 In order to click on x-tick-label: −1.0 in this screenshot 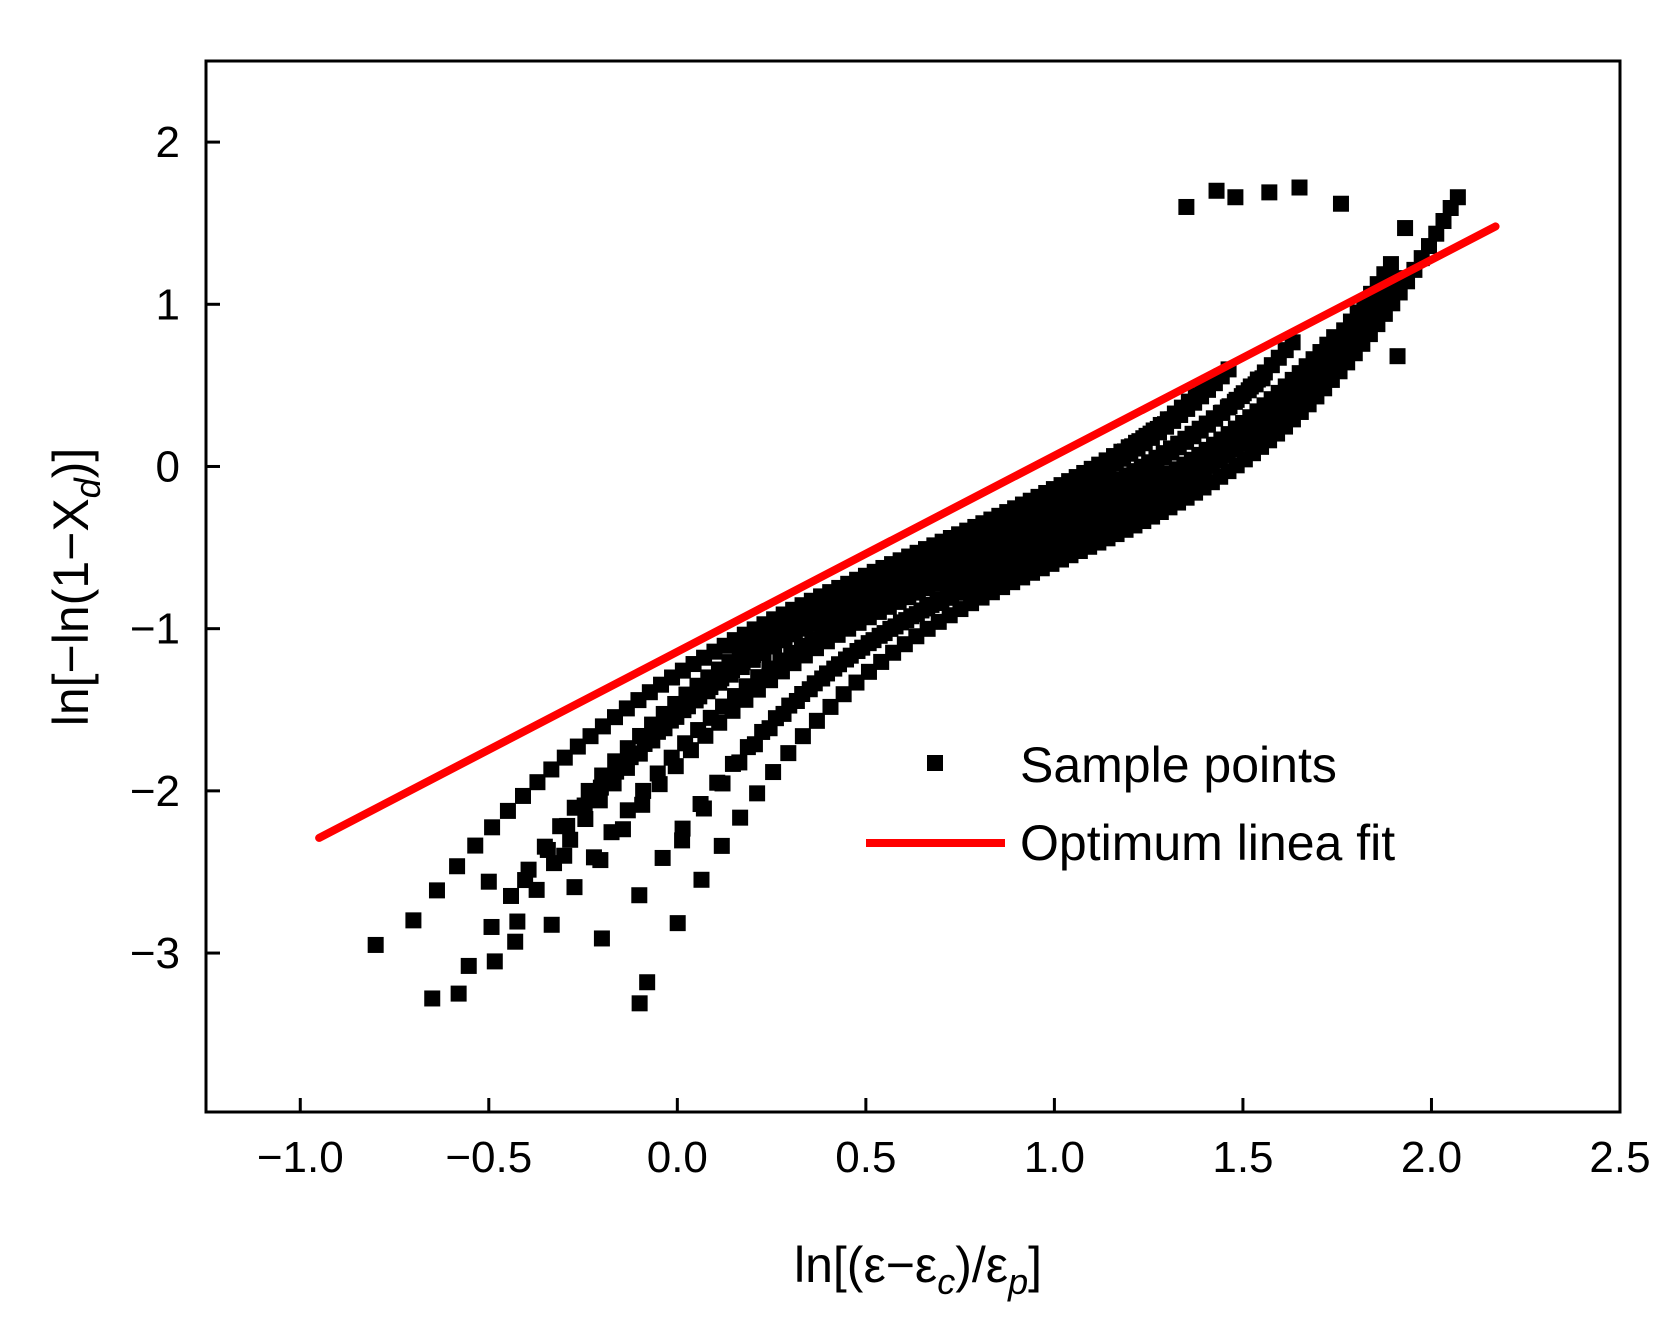, I will do `click(300, 1157)`.